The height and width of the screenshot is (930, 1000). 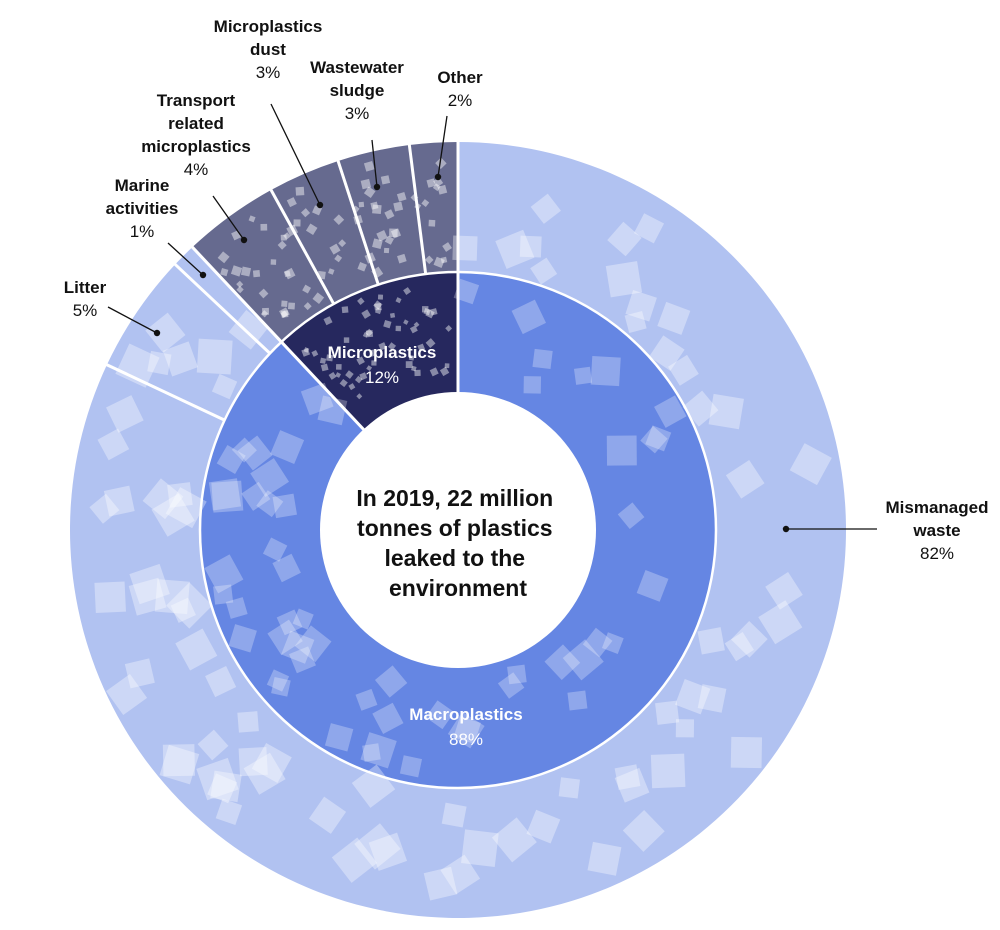 What do you see at coordinates (268, 26) in the screenshot?
I see `outer-label-line: Microplastics` at bounding box center [268, 26].